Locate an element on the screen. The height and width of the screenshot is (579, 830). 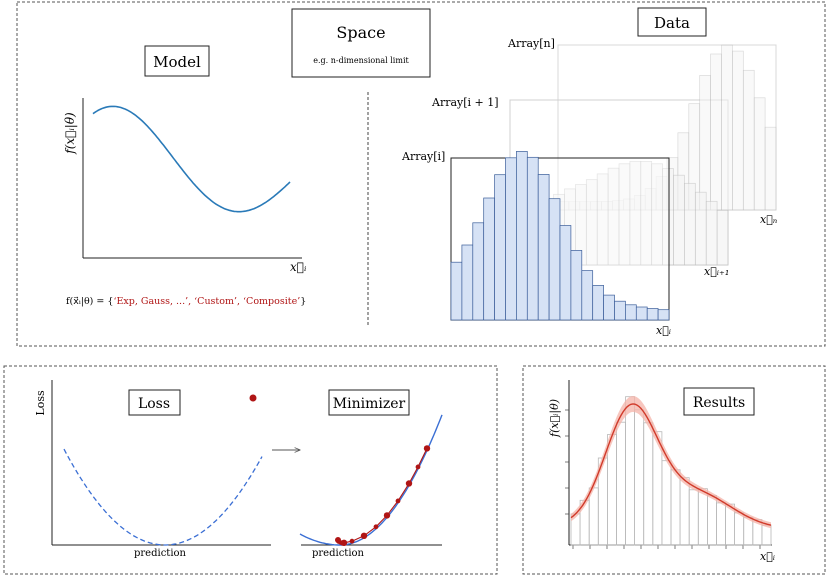
results-uncertainty-band is located at coordinates (671, 462).